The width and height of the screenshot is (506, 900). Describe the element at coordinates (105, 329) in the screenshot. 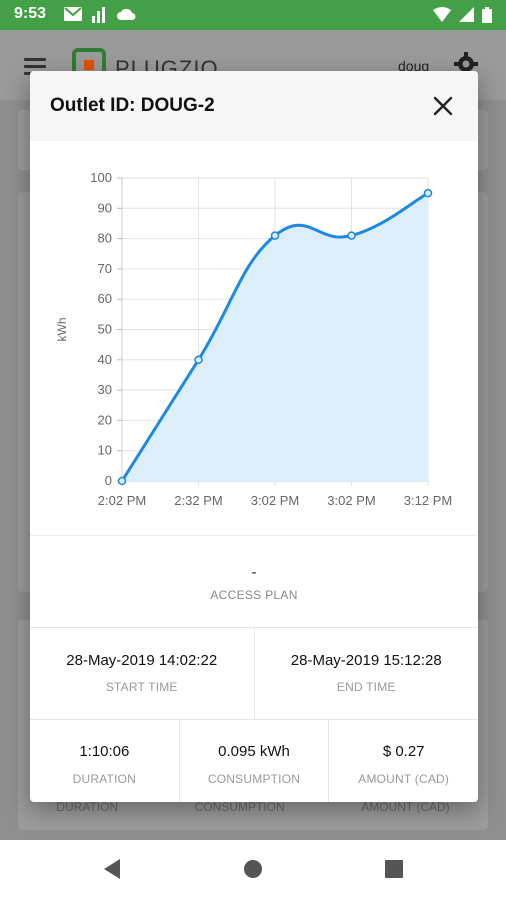

I see `y-tick-label: 50` at that location.